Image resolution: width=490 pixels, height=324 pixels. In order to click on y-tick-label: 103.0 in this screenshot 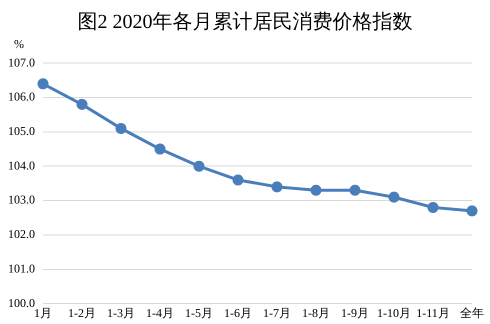, I will do `click(21, 199)`.